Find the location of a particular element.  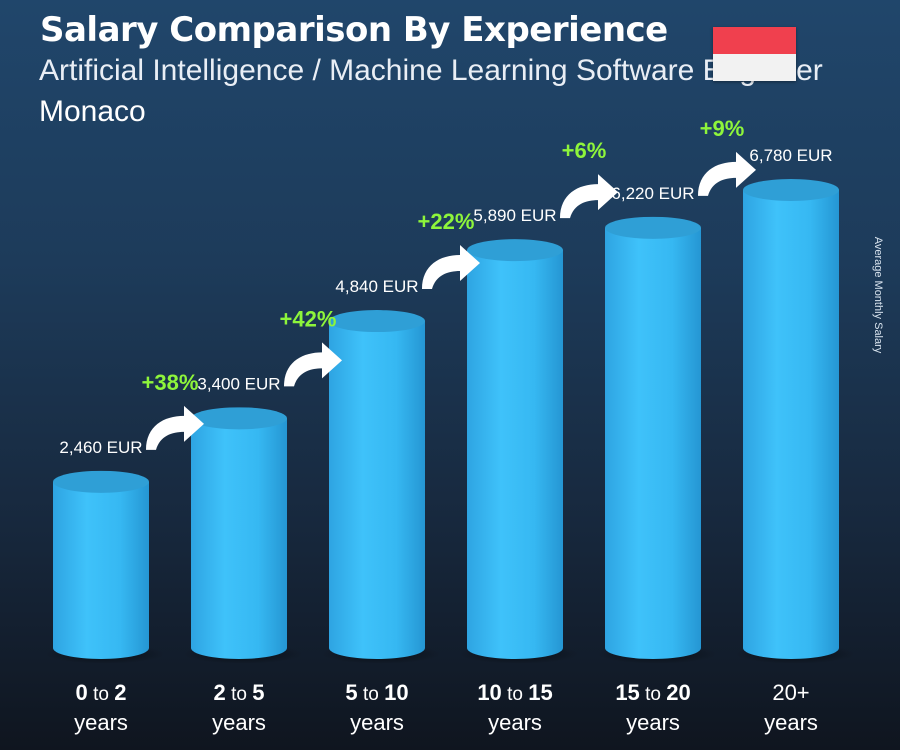

monaco-flag-icon is located at coordinates (754, 54).